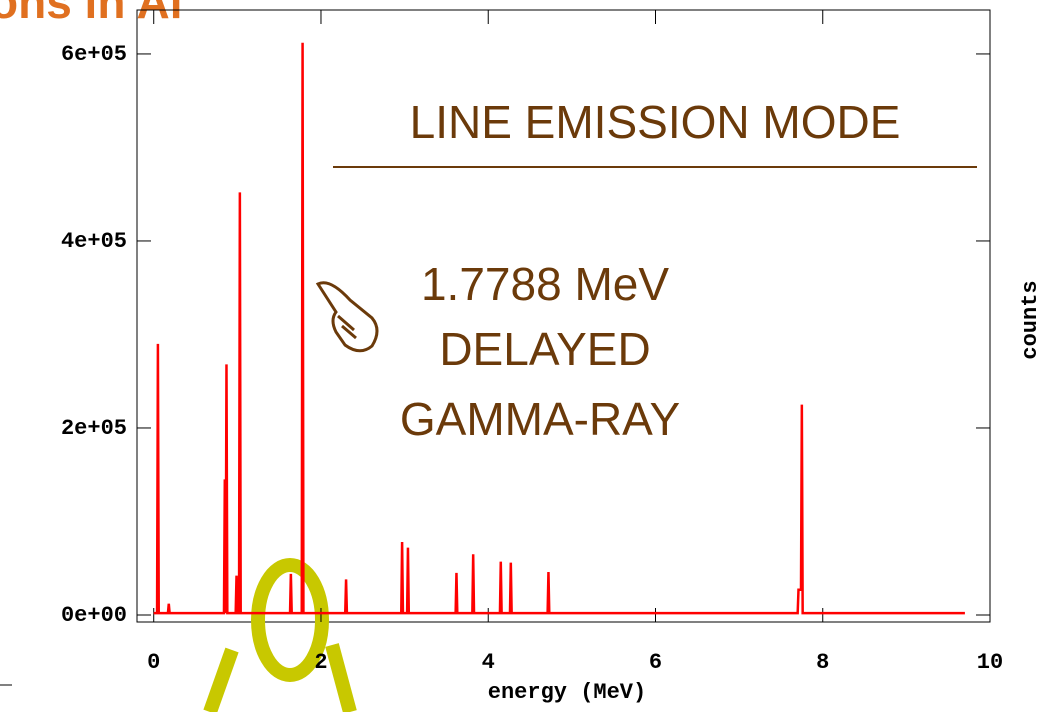  I want to click on annotation: GAMMA-RAY, so click(540, 419).